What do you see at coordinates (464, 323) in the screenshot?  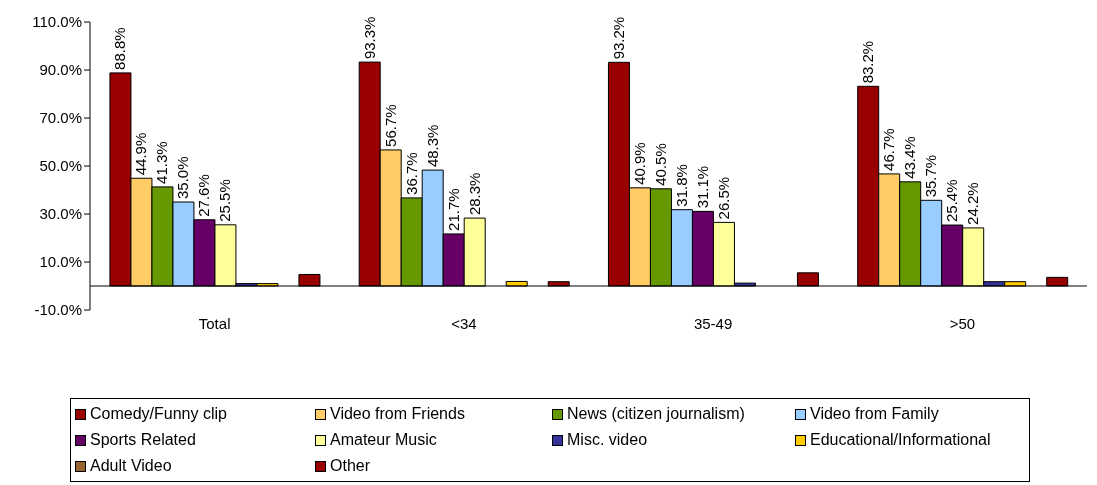 I see `x-tick-label: <34` at bounding box center [464, 323].